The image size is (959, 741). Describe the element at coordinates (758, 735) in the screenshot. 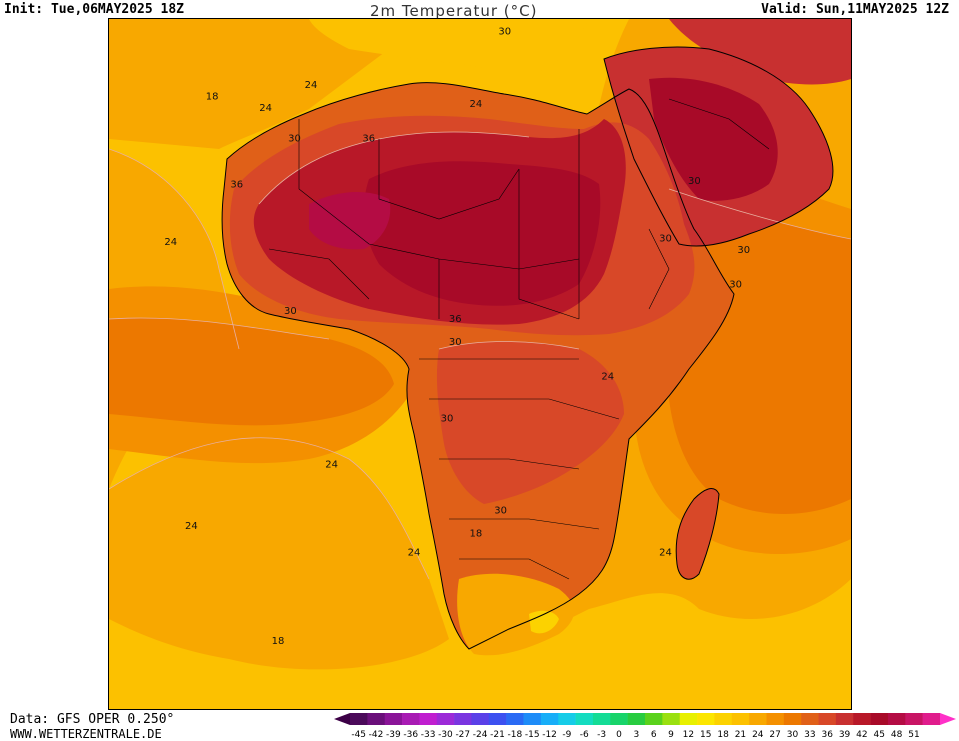

I see `colorbar-tick-label: 24` at that location.